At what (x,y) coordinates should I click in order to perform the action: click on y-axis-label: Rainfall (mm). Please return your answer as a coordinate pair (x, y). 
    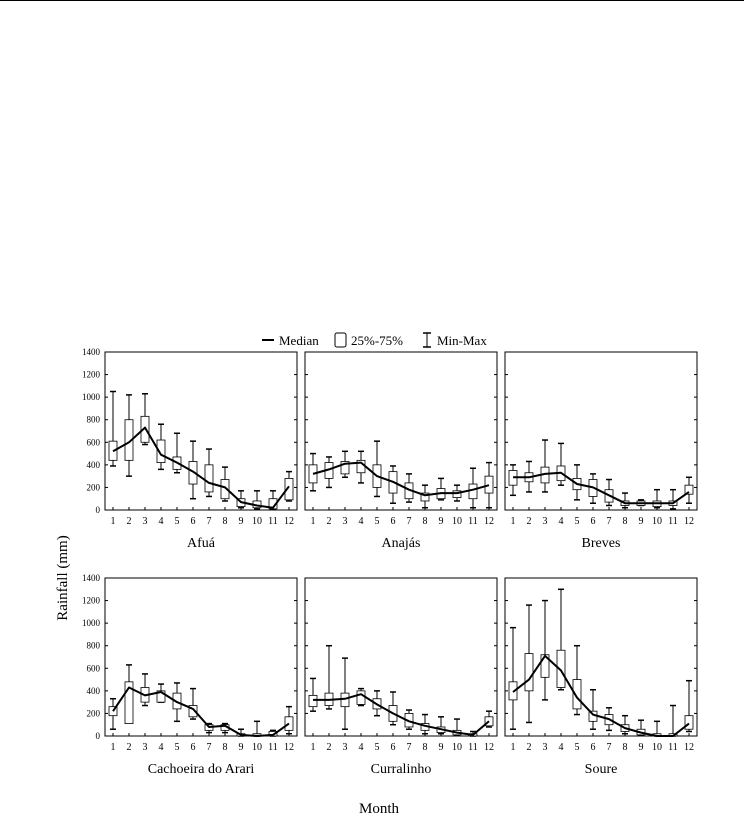
    Looking at the image, I should click on (63, 577).